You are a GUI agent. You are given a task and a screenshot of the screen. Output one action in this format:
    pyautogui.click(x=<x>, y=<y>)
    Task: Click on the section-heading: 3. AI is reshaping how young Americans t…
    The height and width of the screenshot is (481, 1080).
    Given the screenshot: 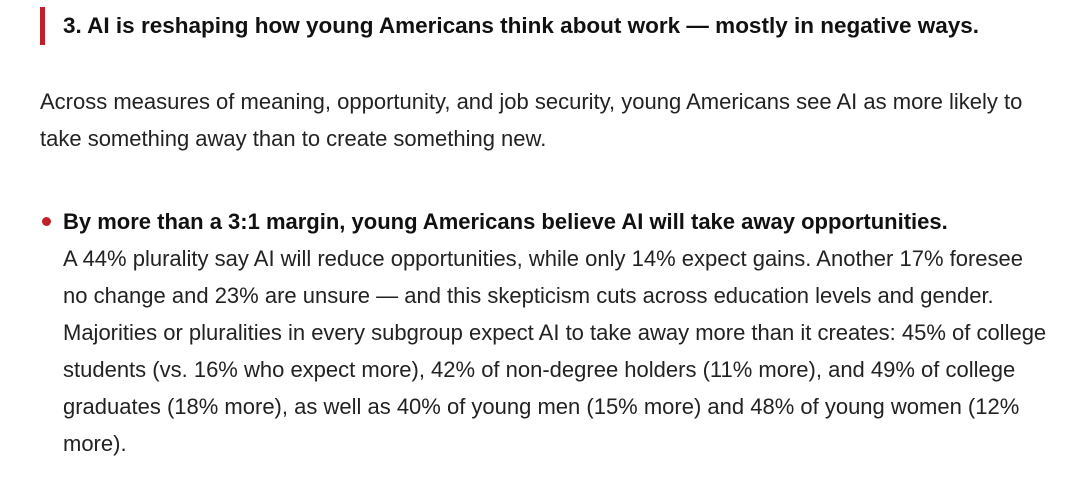 What is the action you would take?
    pyautogui.click(x=555, y=26)
    